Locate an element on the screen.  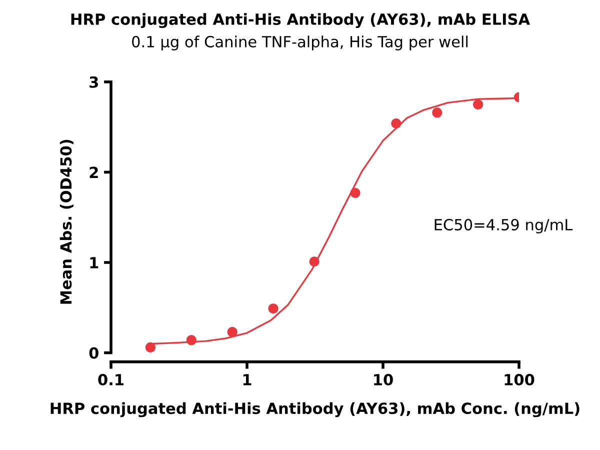
y-tick-label: 0 is located at coordinates (93, 353).